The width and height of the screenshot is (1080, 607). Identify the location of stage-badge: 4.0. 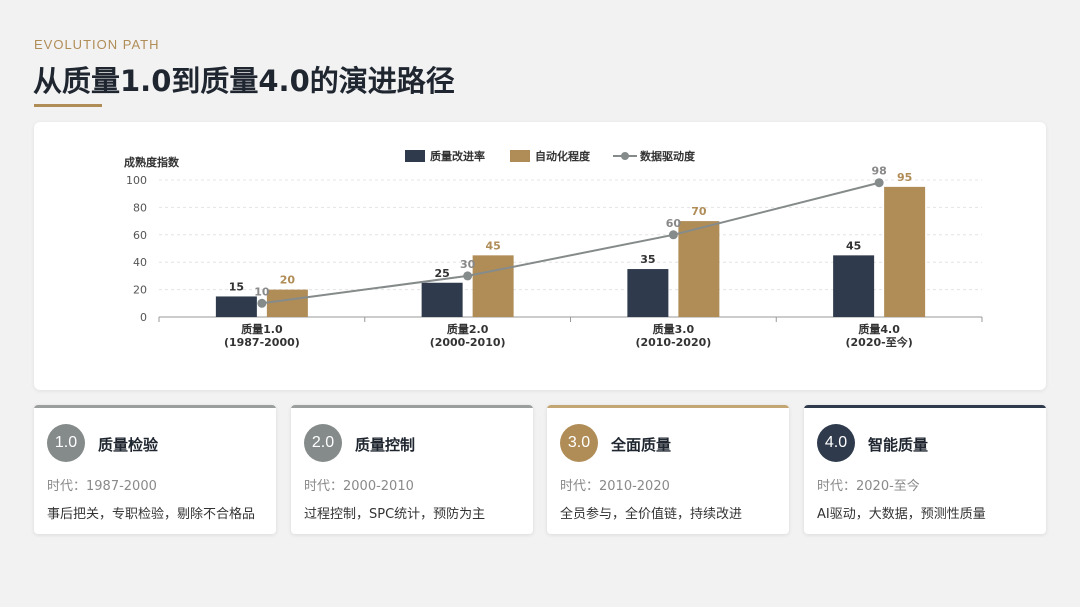
(836, 443).